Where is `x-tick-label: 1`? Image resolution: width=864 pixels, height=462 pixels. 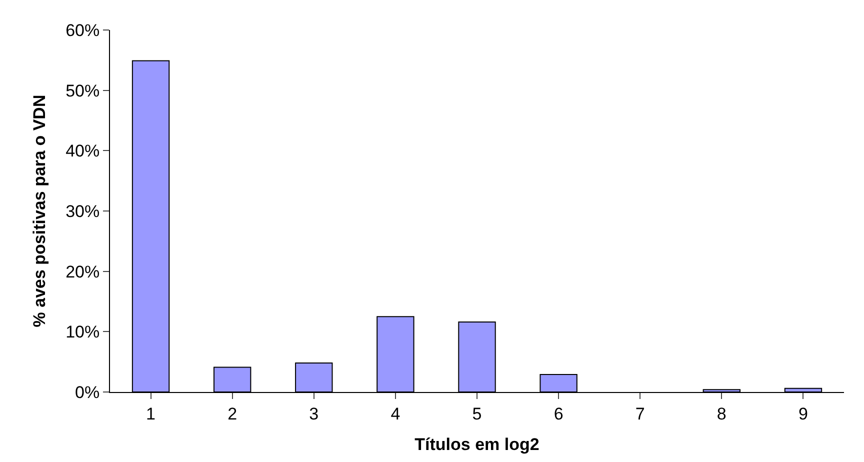
x-tick-label: 1 is located at coordinates (151, 414).